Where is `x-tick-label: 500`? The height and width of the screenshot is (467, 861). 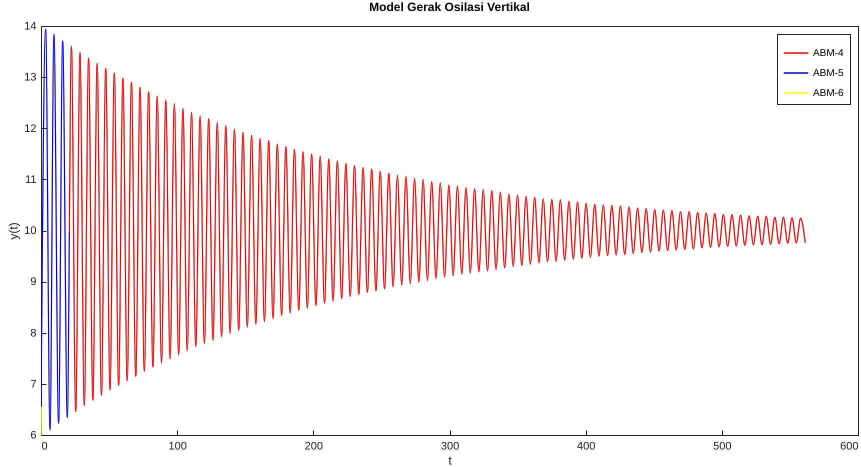
x-tick-label: 500 is located at coordinates (722, 446).